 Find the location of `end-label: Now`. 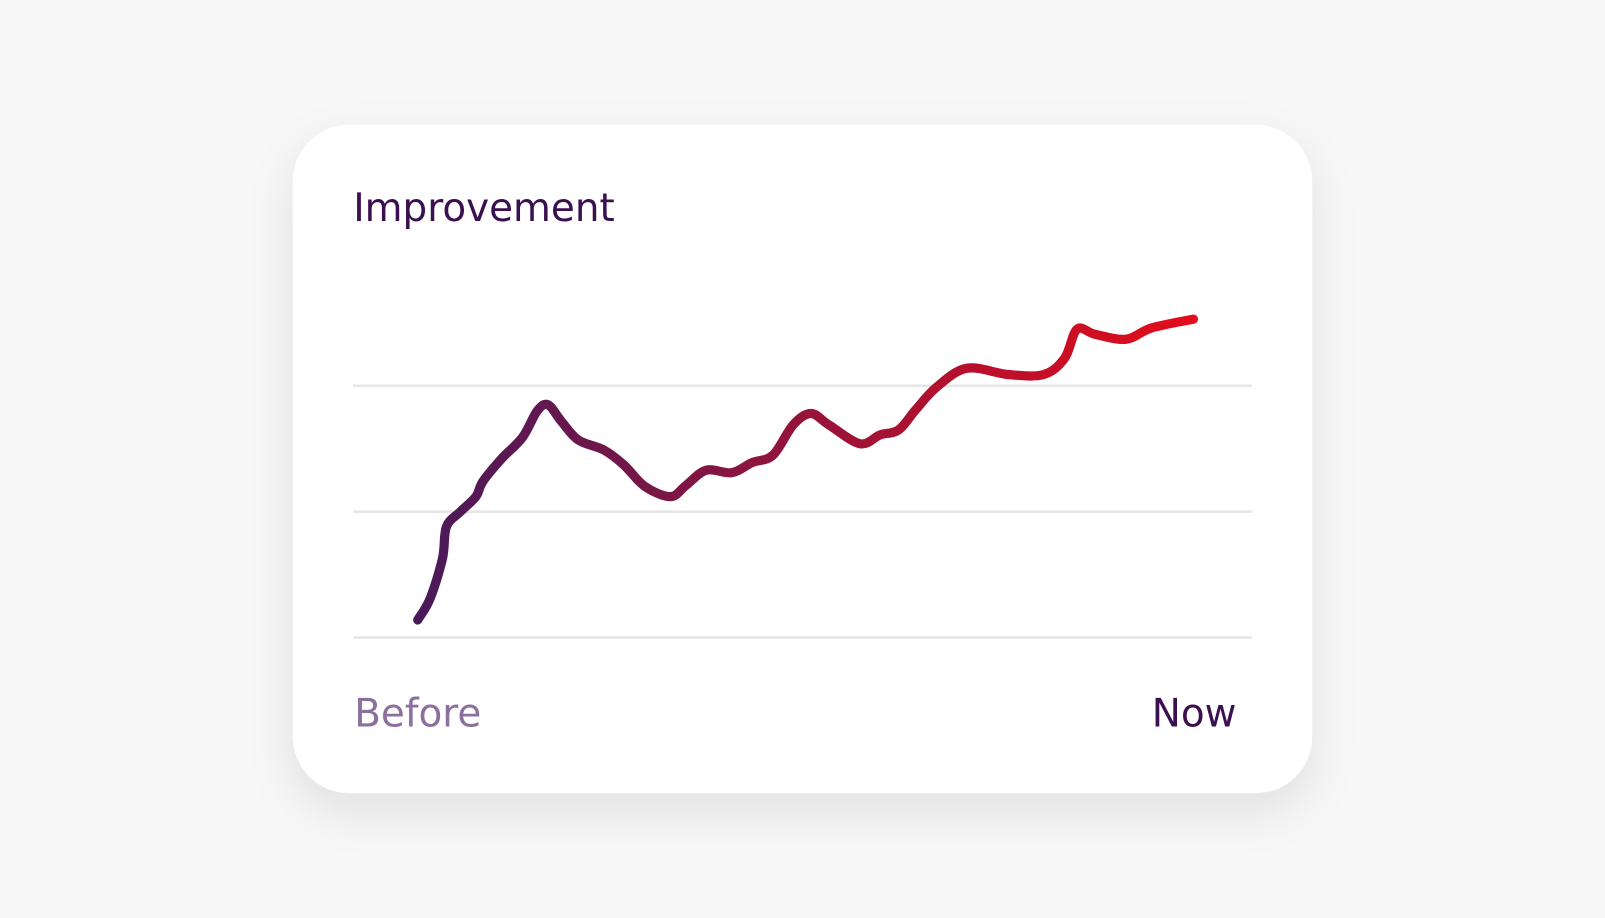

end-label: Now is located at coordinates (1194, 714).